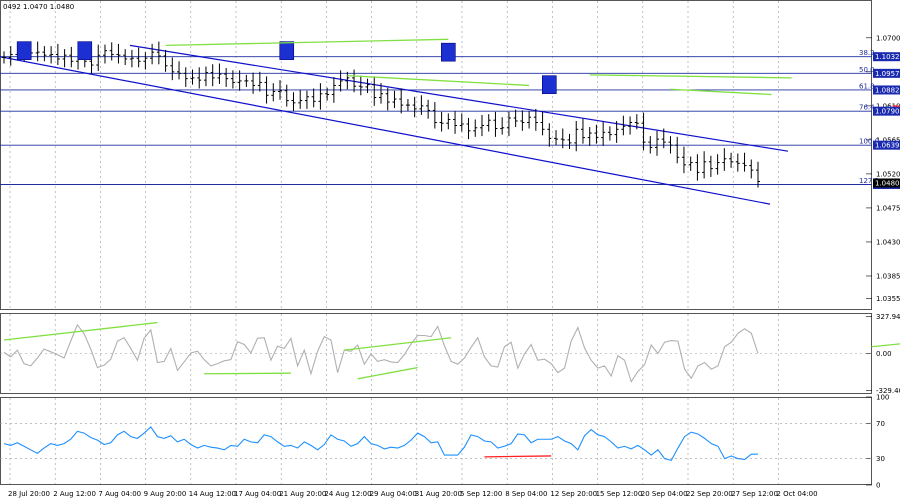  I want to click on x-tick-label: 8 Sep 04:00, so click(526, 494).